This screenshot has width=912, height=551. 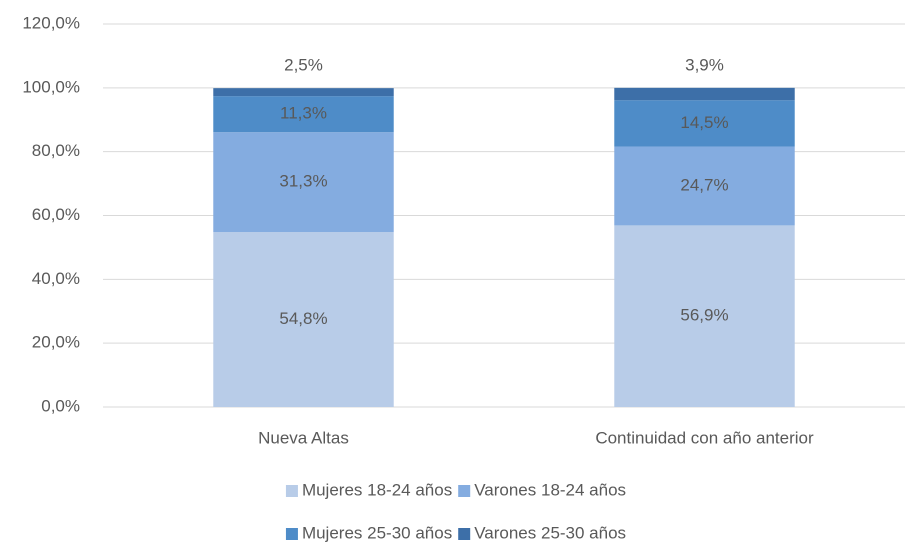 What do you see at coordinates (56, 342) in the screenshot?
I see `y-tick-label: 20,0%` at bounding box center [56, 342].